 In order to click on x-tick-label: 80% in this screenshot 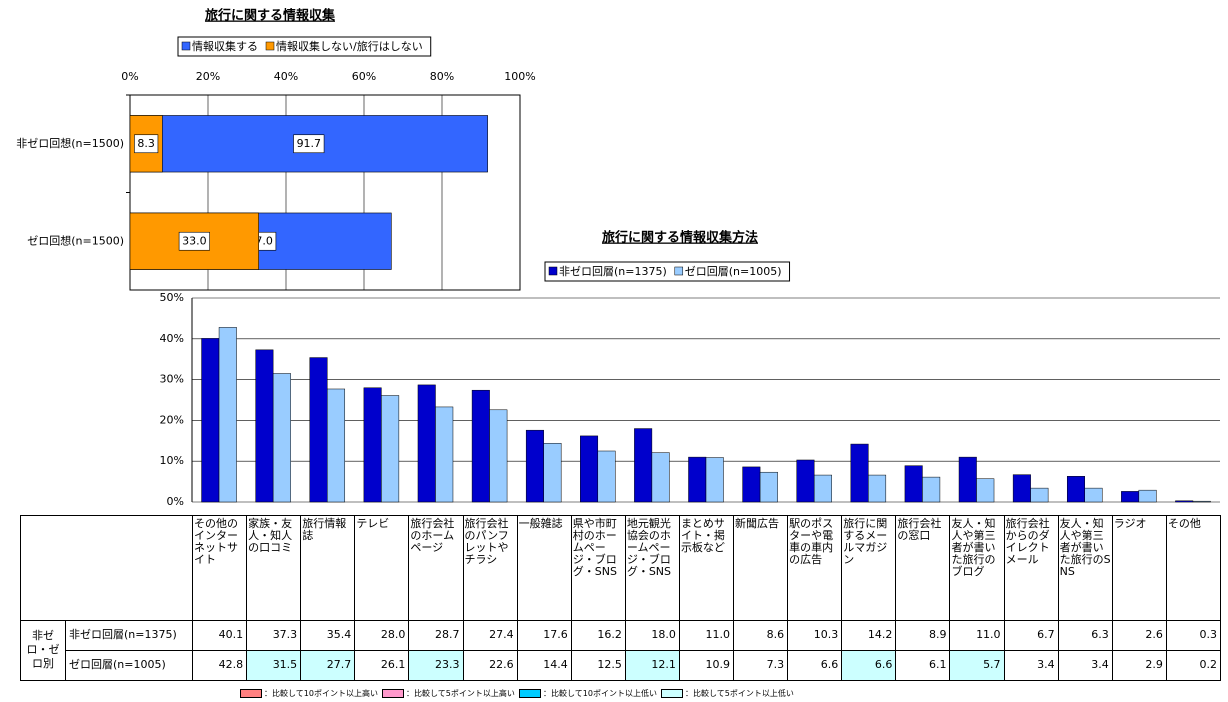, I will do `click(442, 76)`.